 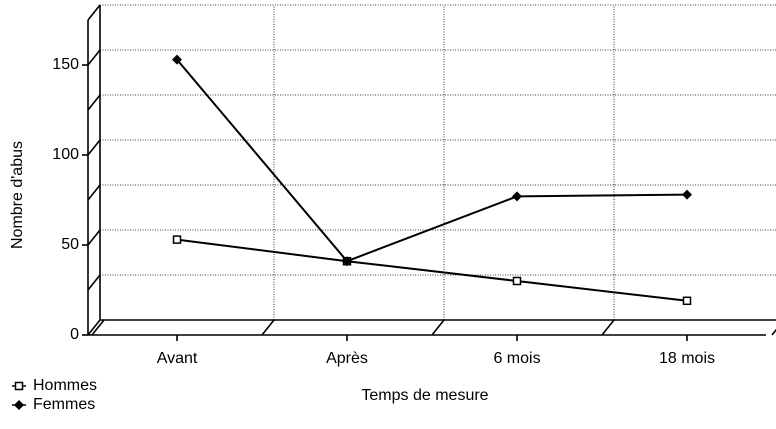 What do you see at coordinates (74, 334) in the screenshot?
I see `y-tick-label: 0` at bounding box center [74, 334].